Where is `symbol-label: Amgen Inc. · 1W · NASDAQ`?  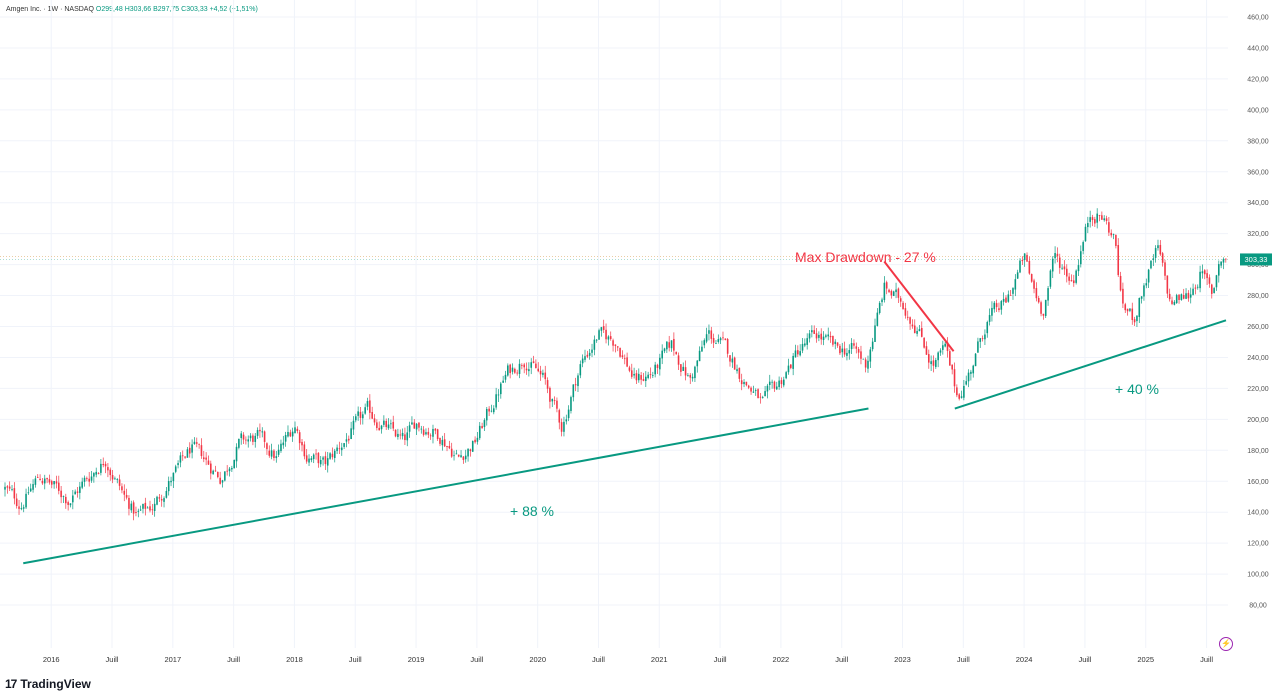 symbol-label: Amgen Inc. · 1W · NASDAQ is located at coordinates (50, 9).